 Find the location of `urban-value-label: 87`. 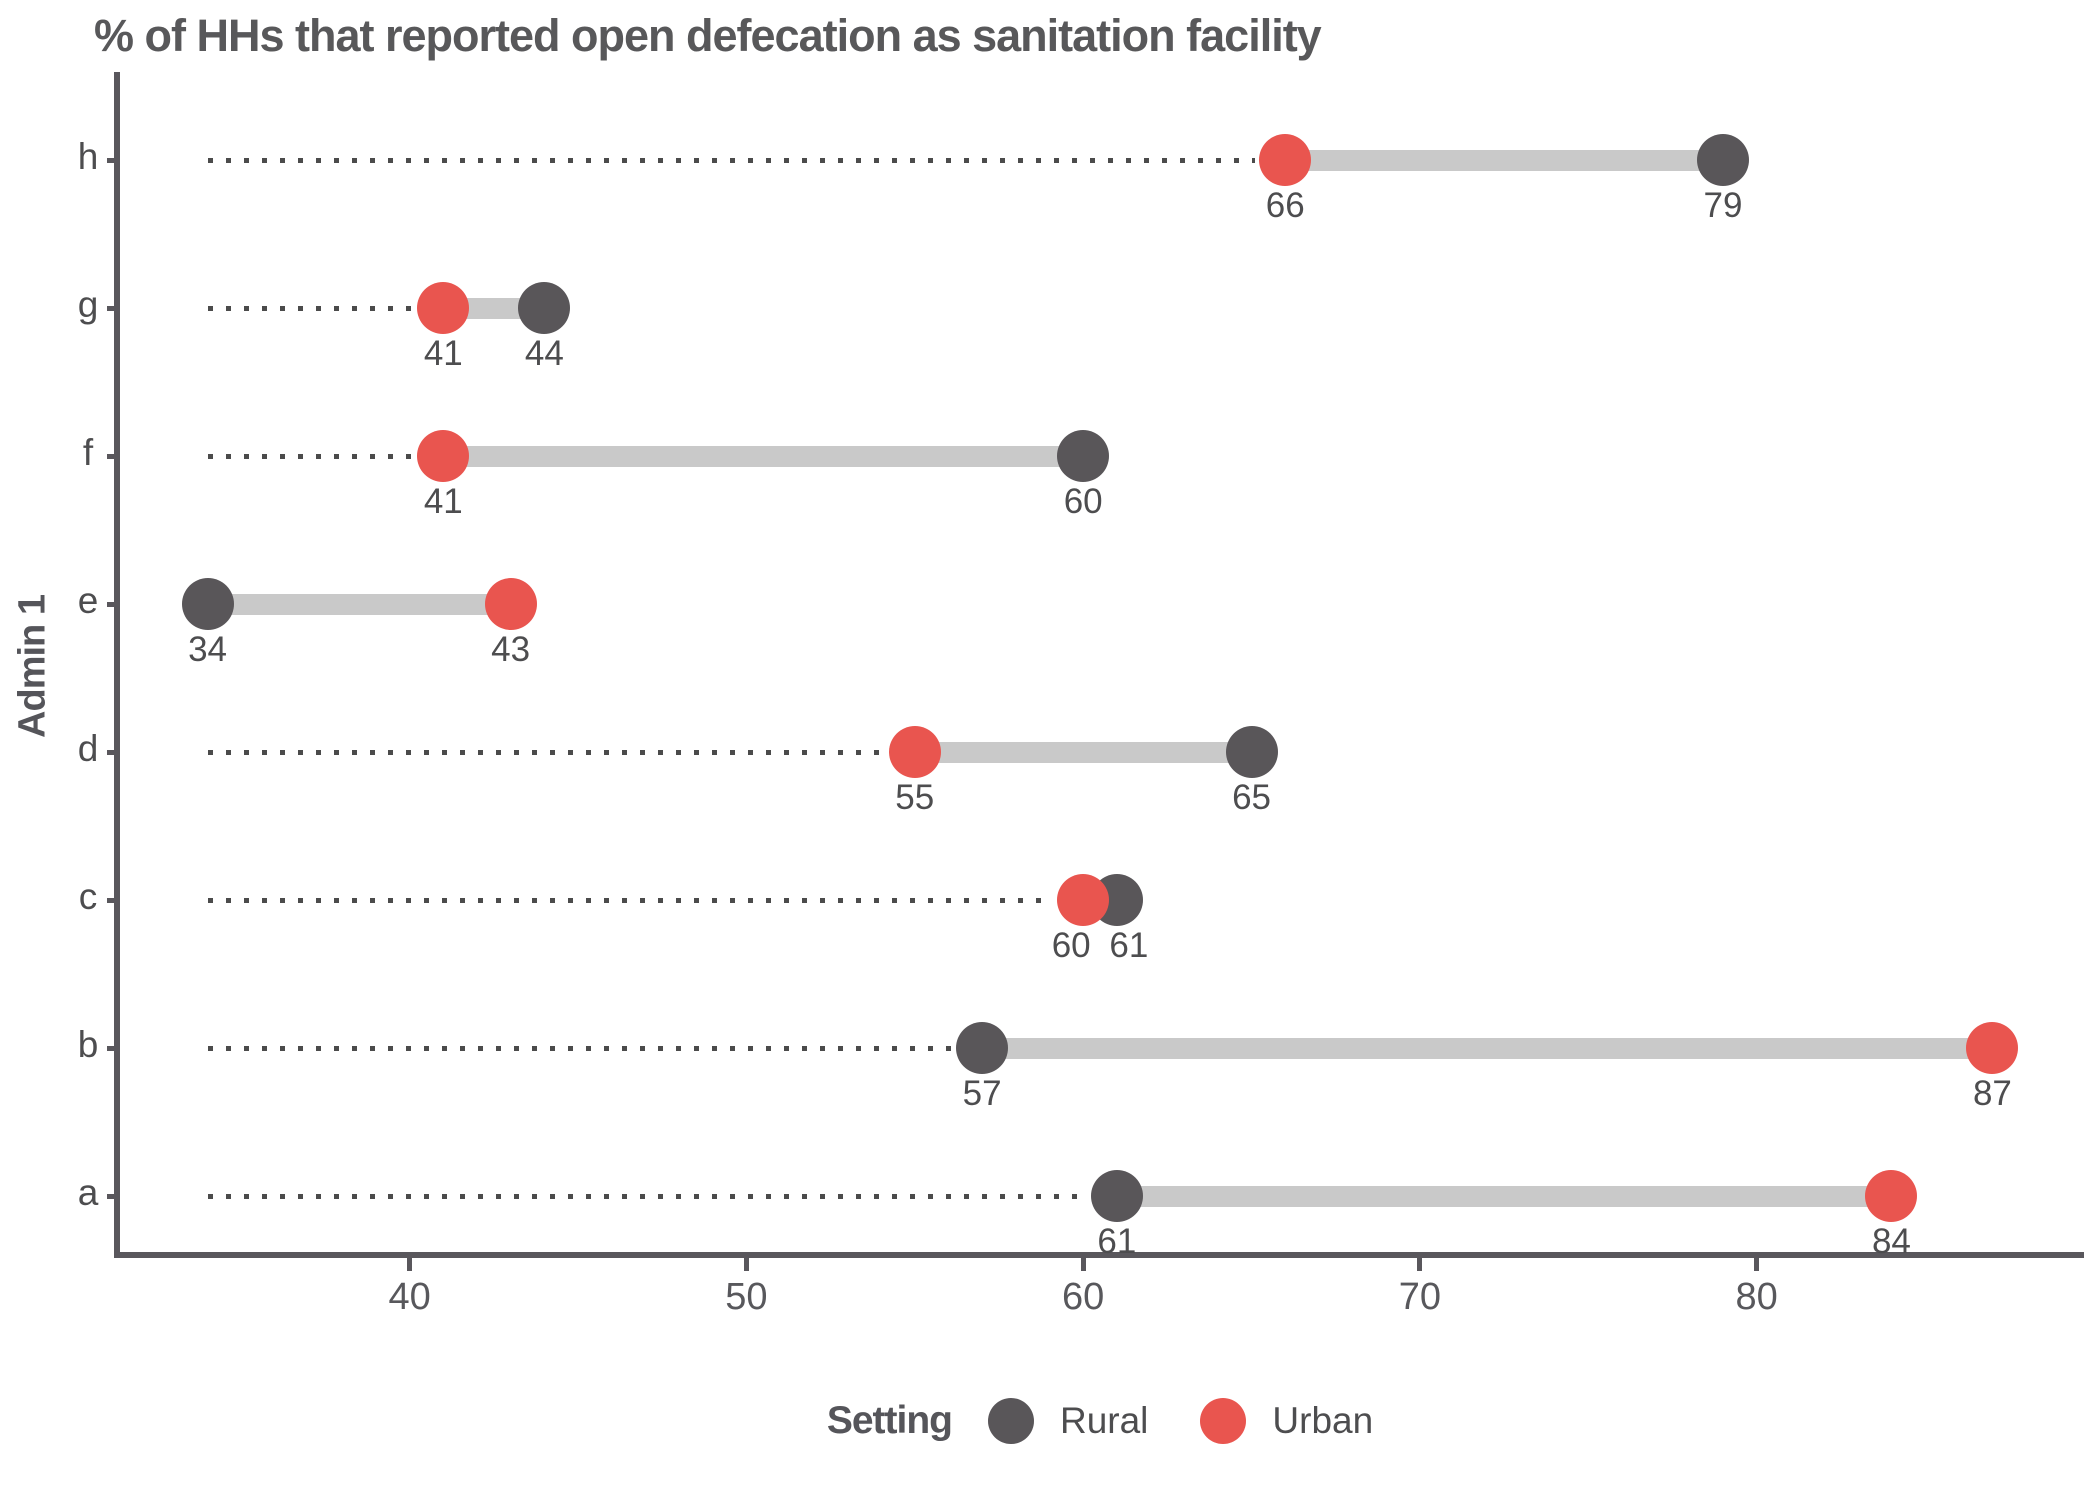

urban-value-label: 87 is located at coordinates (1992, 1093).